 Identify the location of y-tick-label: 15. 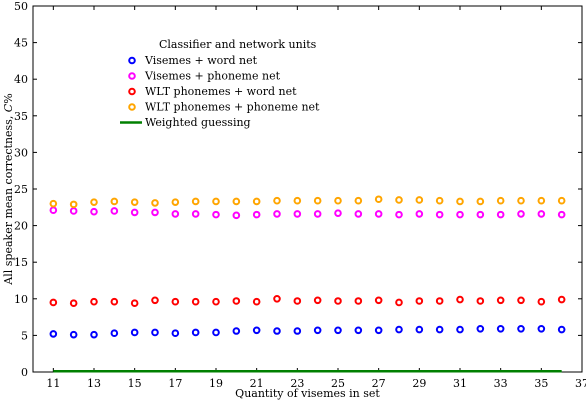
(21, 262).